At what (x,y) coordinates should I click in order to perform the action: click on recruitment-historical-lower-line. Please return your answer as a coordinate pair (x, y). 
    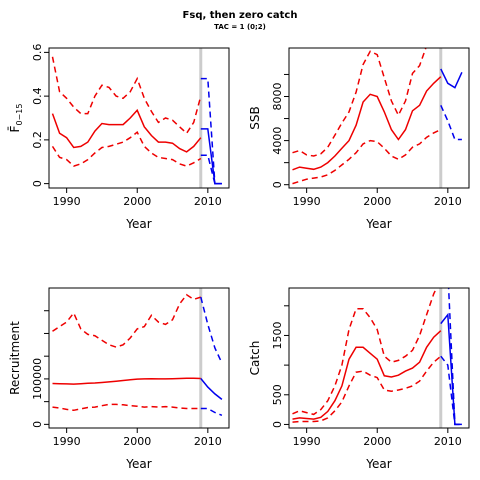
    Looking at the image, I should click on (126, 407).